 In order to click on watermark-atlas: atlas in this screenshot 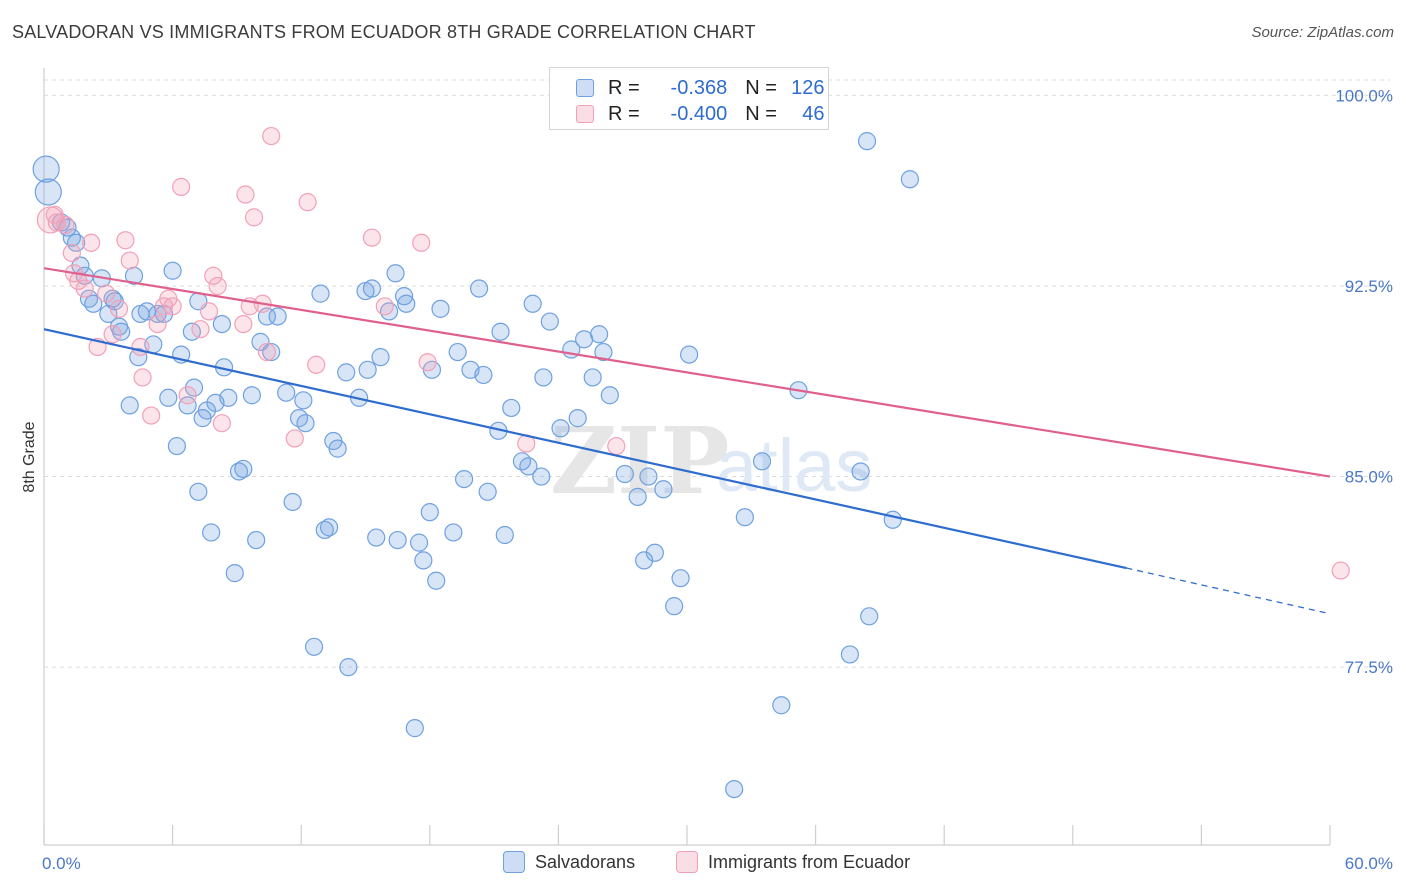, I will do `click(794, 465)`.